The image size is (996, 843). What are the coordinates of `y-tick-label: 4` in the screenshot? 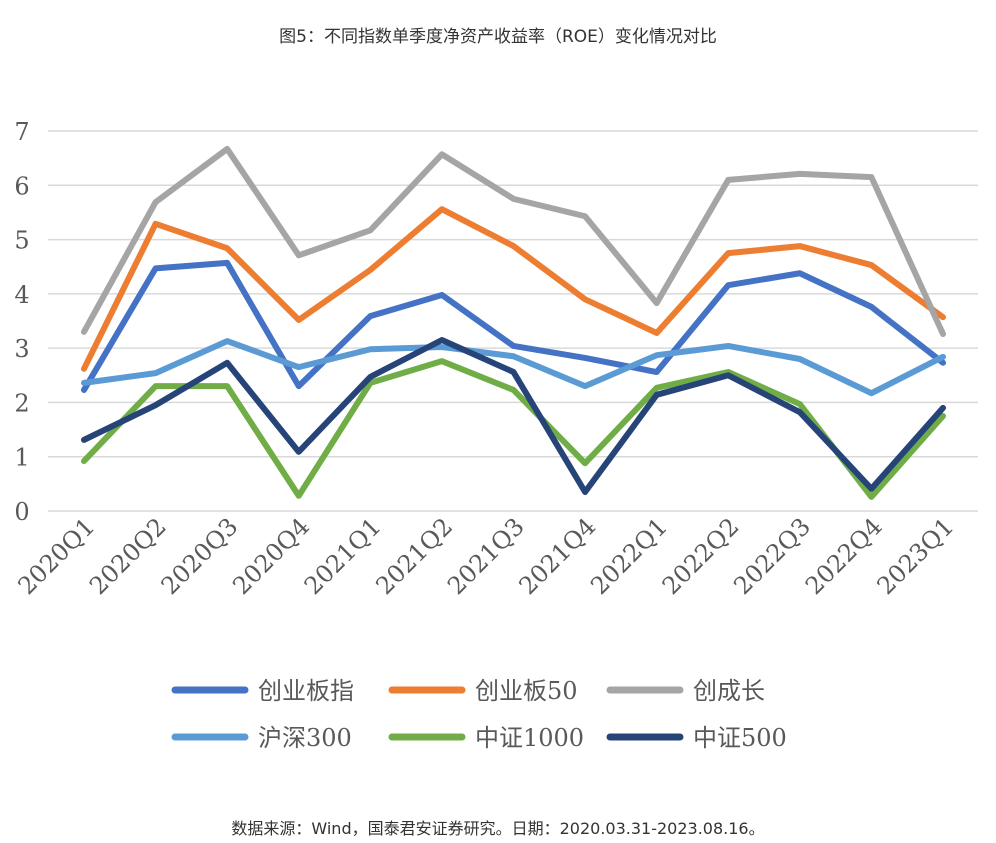 It's located at (21, 295).